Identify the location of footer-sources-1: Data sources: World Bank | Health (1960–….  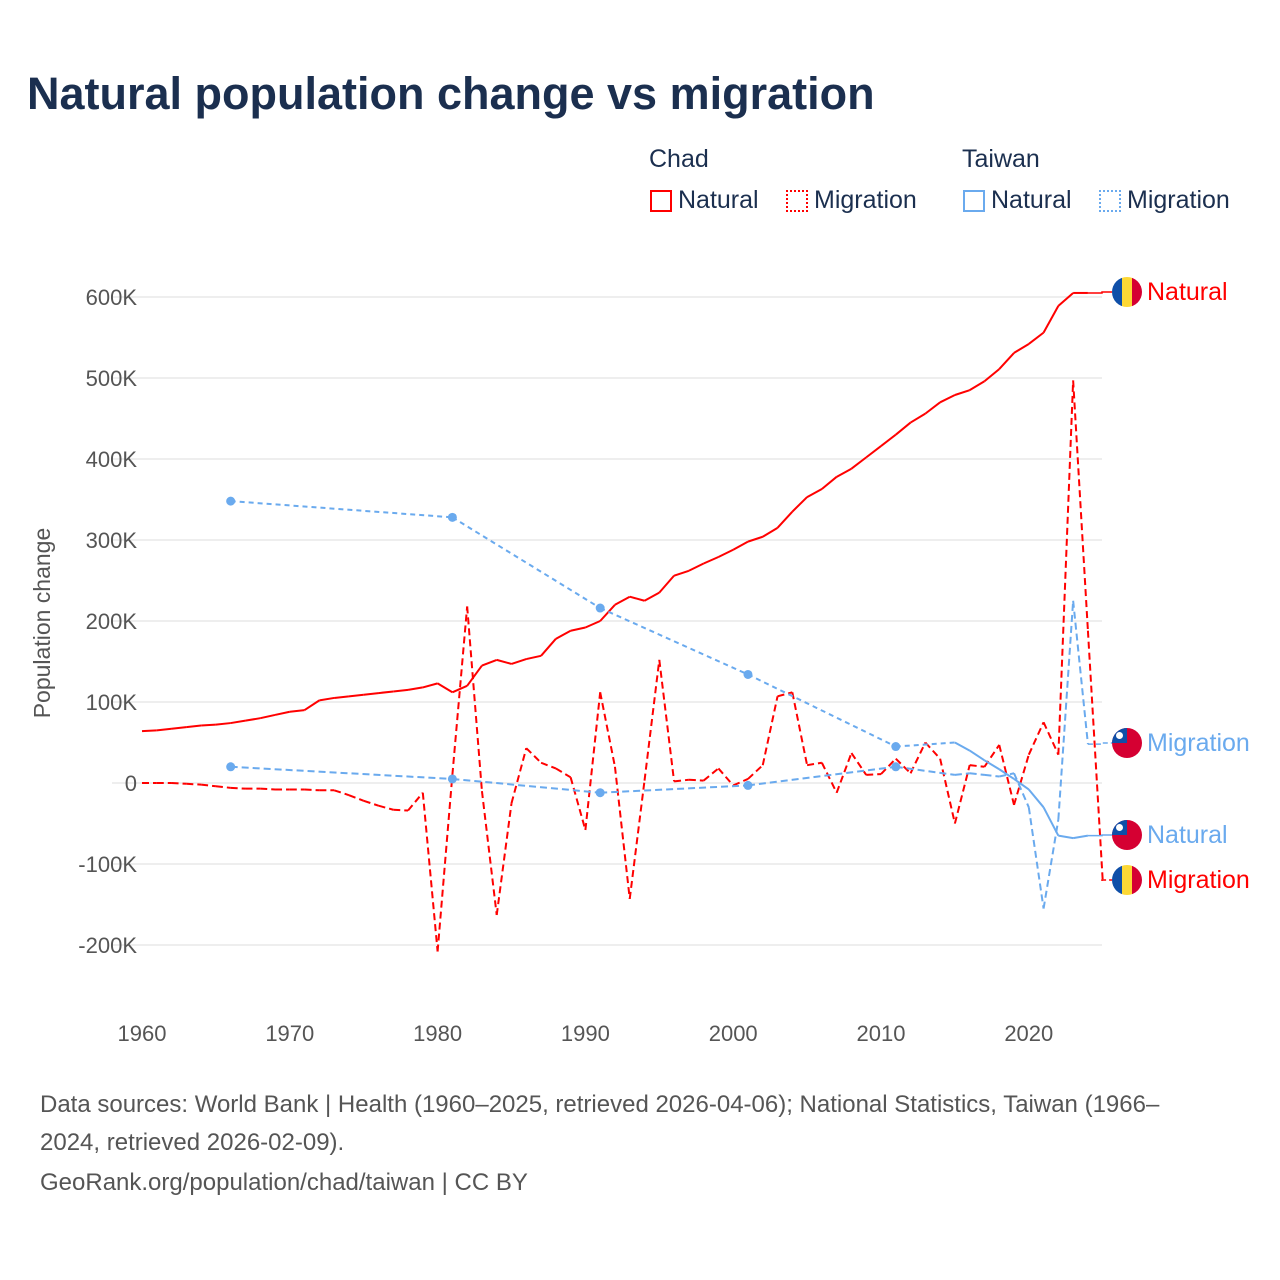
(600, 1104).